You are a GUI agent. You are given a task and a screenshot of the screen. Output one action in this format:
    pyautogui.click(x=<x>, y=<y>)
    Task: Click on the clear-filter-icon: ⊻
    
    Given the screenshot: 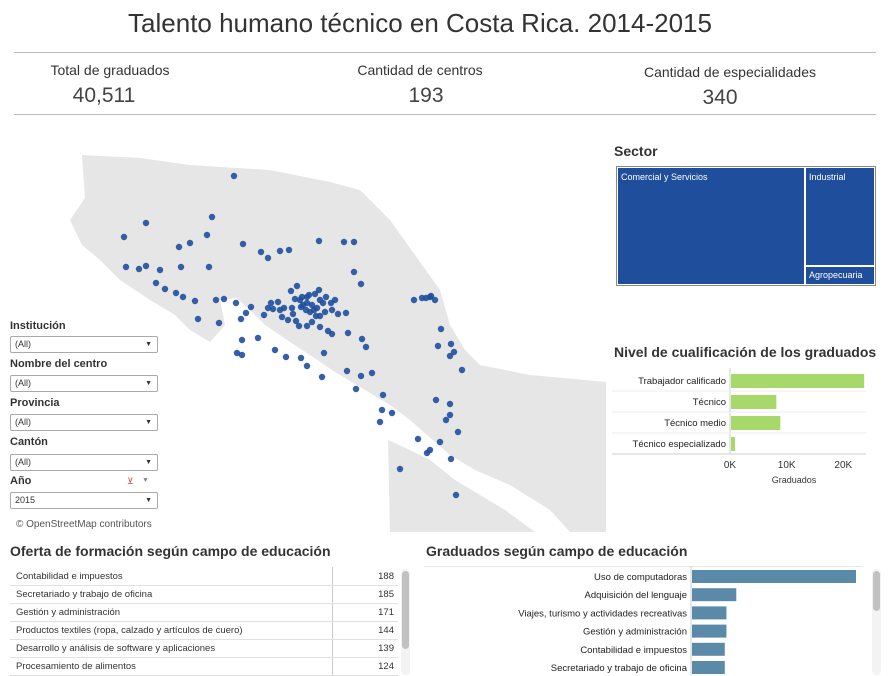 What is the action you would take?
    pyautogui.click(x=130, y=481)
    